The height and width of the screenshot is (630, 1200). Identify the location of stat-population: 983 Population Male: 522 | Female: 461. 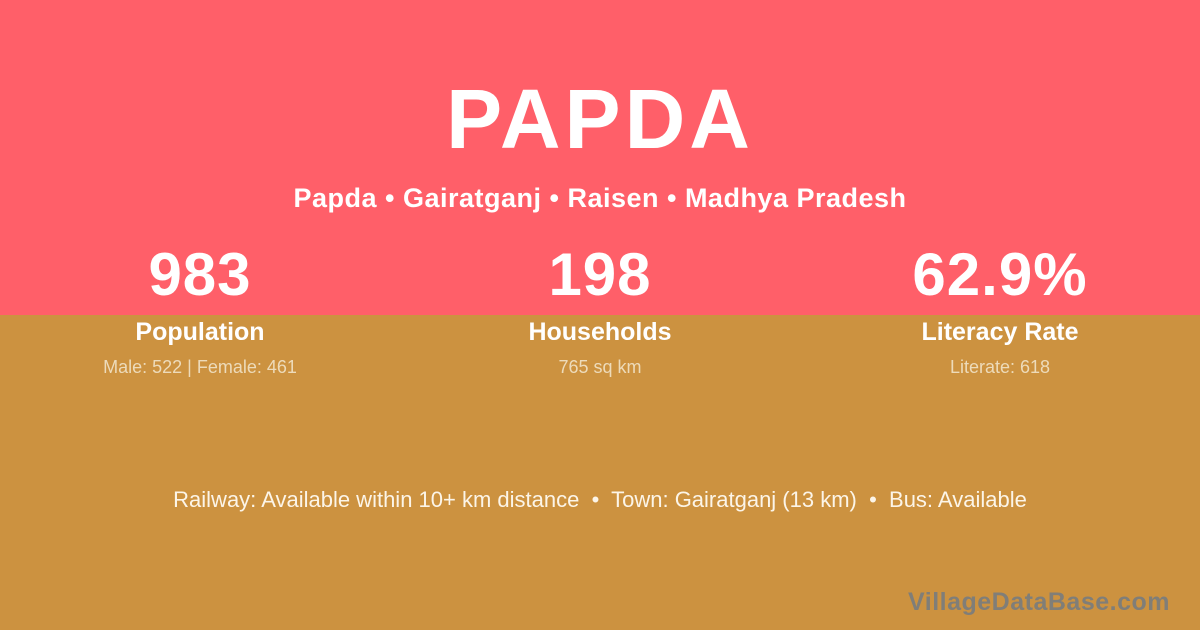
(200, 309).